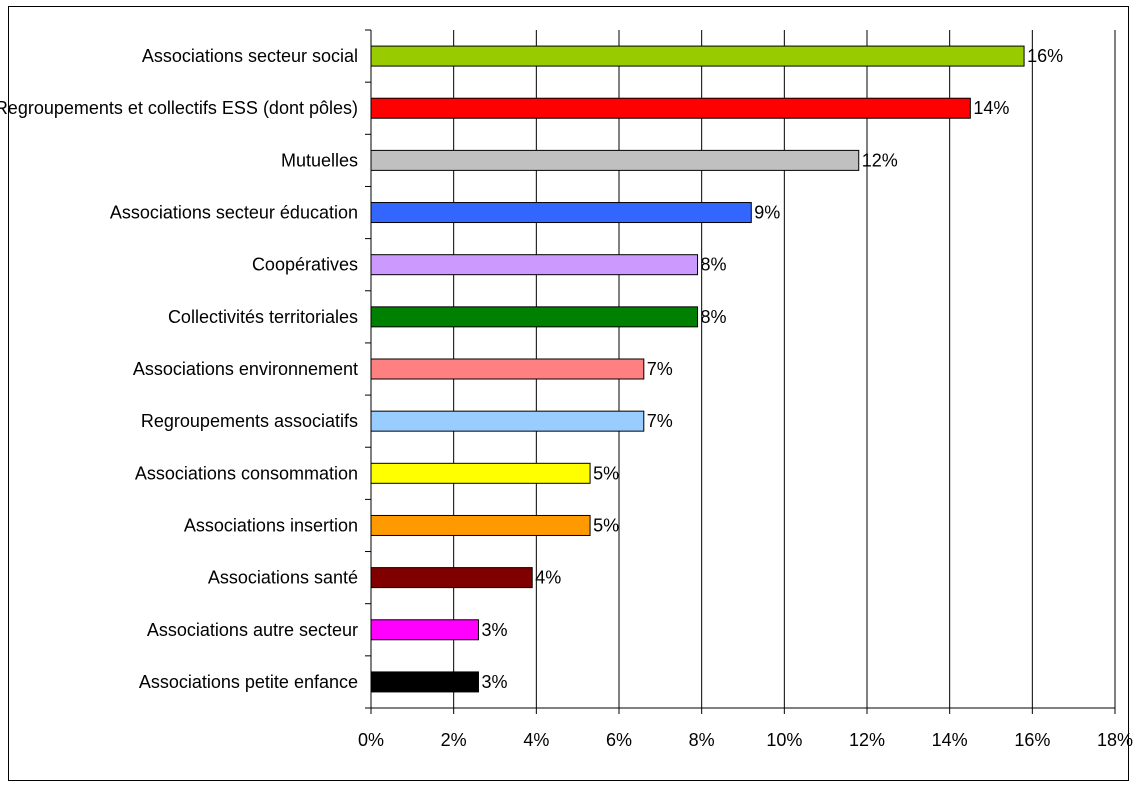 This screenshot has width=1133, height=785. I want to click on x-tick-label: 6%, so click(619, 740).